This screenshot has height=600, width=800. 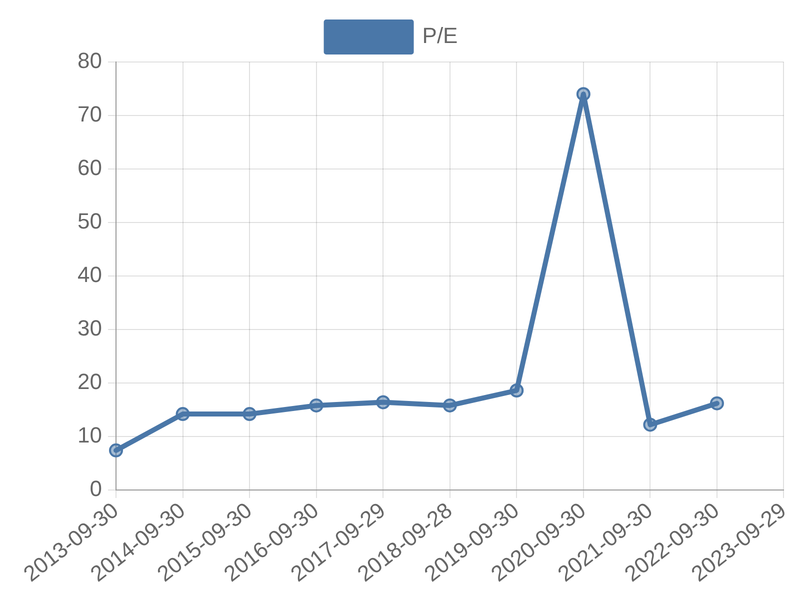 What do you see at coordinates (90, 381) in the screenshot?
I see `y-tick-label: 20` at bounding box center [90, 381].